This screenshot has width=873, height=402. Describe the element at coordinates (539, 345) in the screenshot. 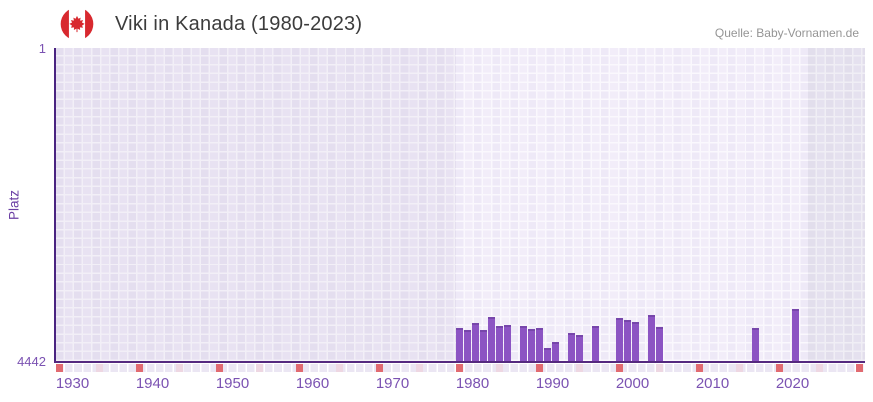

I see `rank-bar-1990` at that location.